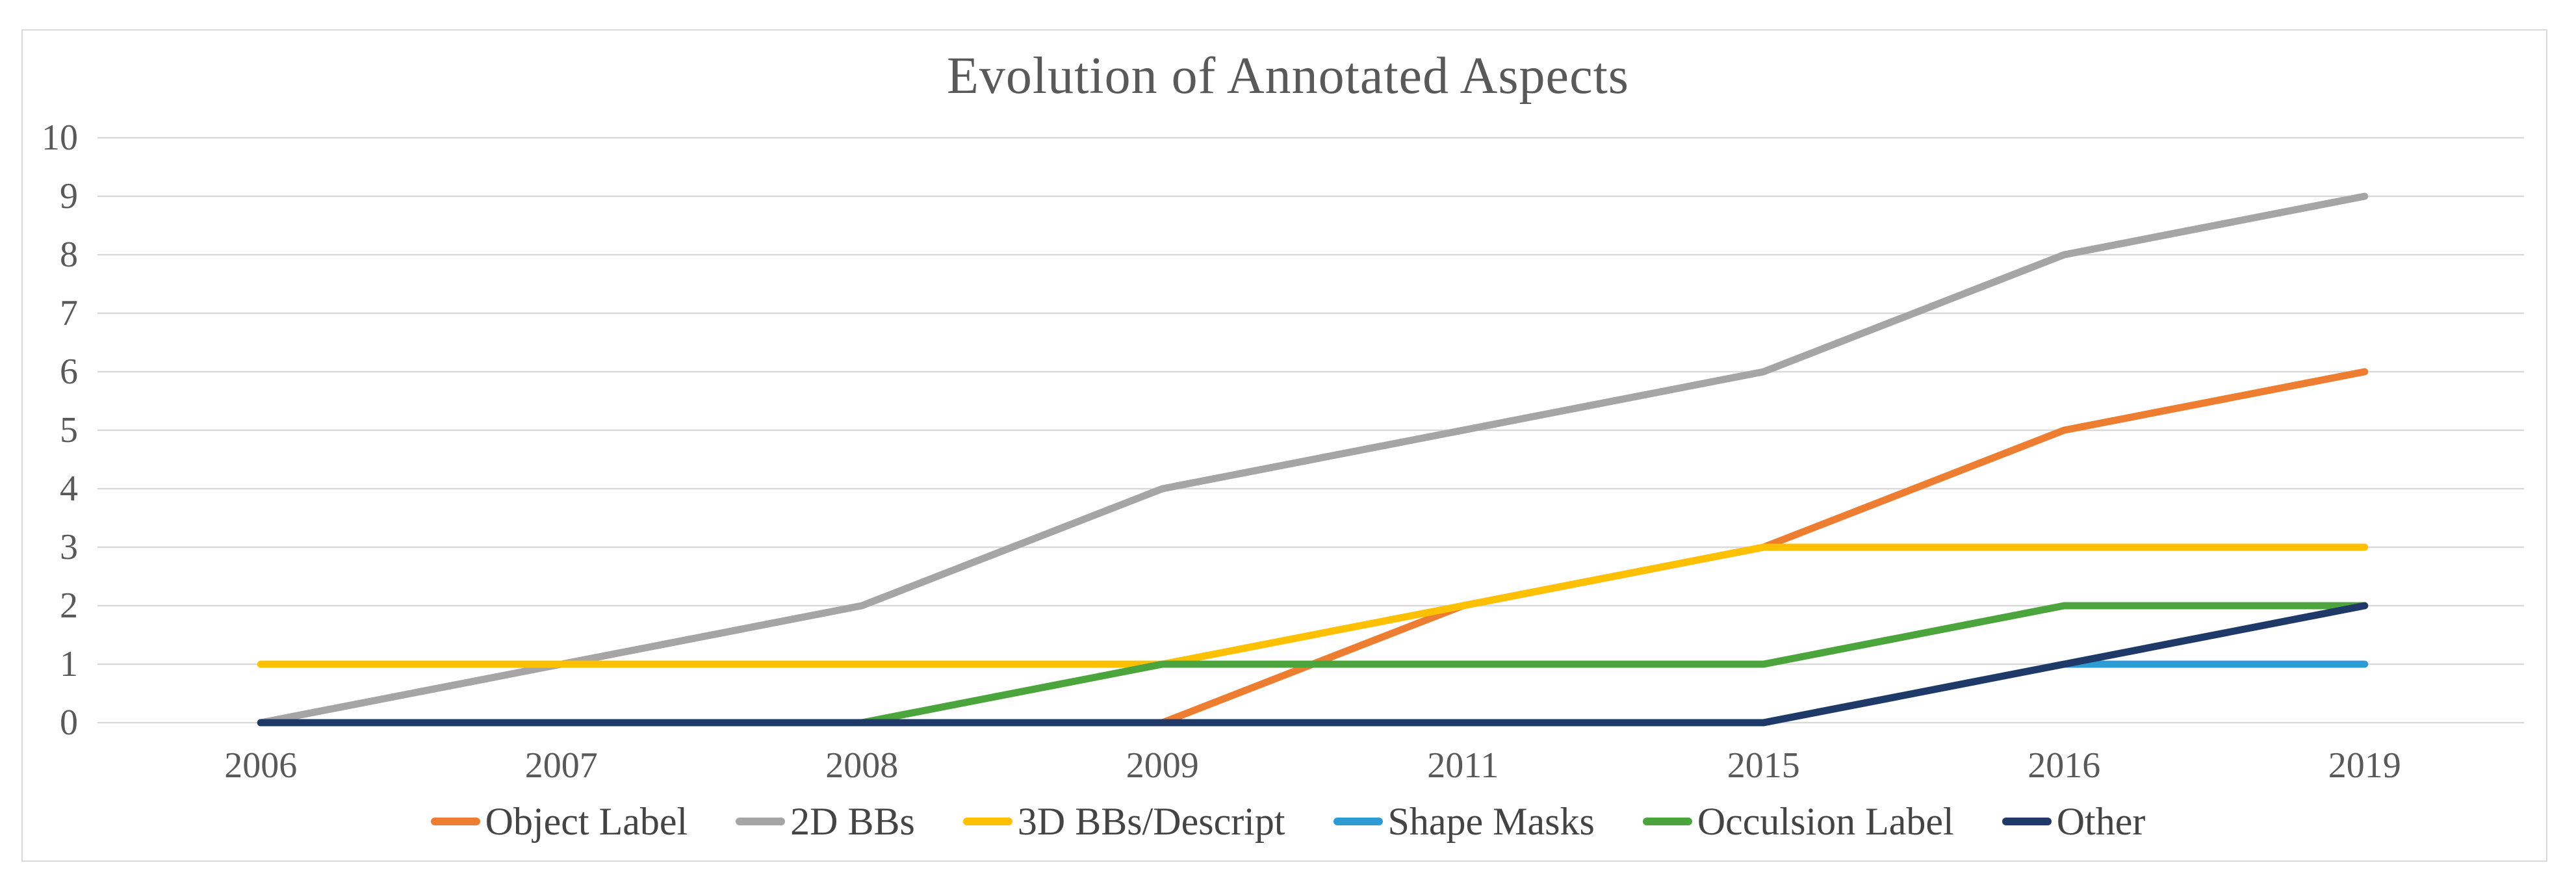  Describe the element at coordinates (69, 255) in the screenshot. I see `y-axis-tick-label: 8` at that location.